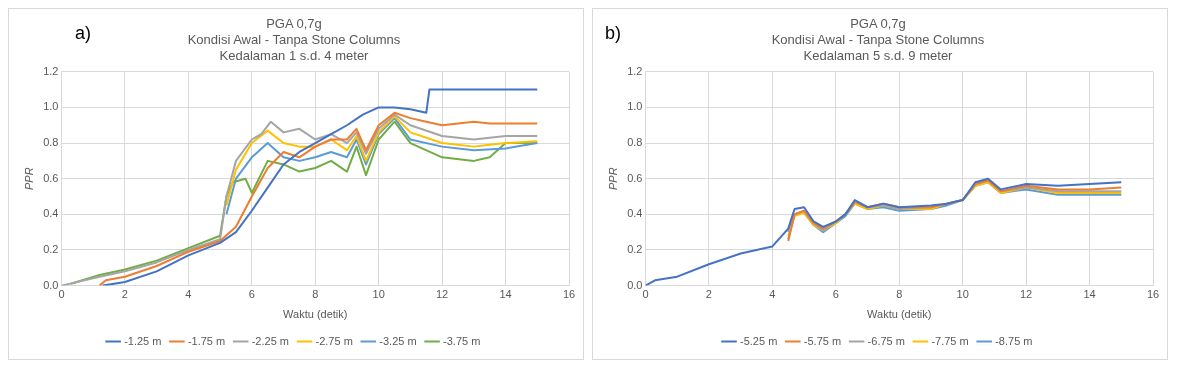 This screenshot has width=1186, height=377. Describe the element at coordinates (950, 340) in the screenshot. I see `legend-label: -7.75 m` at that location.